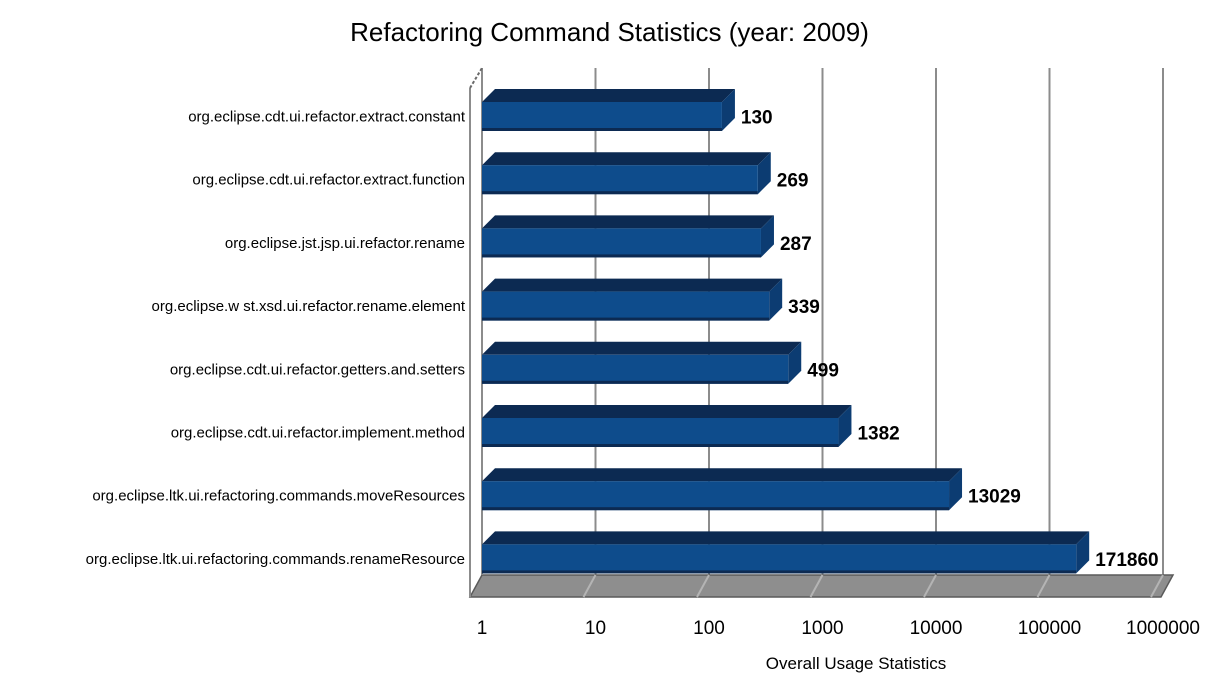 Image resolution: width=1219 pixels, height=687 pixels. What do you see at coordinates (709, 628) in the screenshot?
I see `x-tick-label: 100` at bounding box center [709, 628].